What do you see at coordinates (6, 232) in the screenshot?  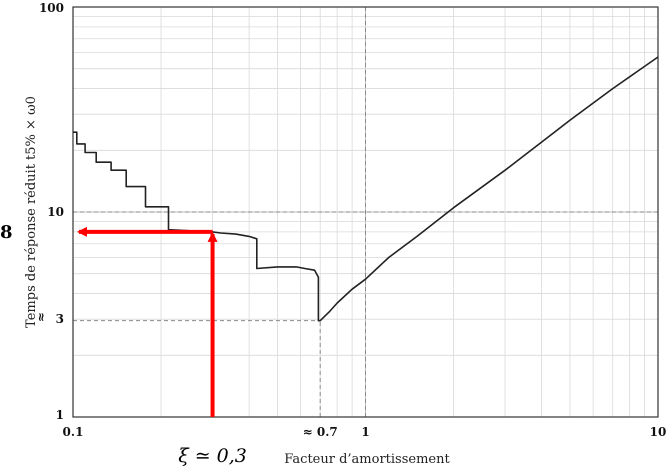 I see `annotated-y-value: 8` at bounding box center [6, 232].